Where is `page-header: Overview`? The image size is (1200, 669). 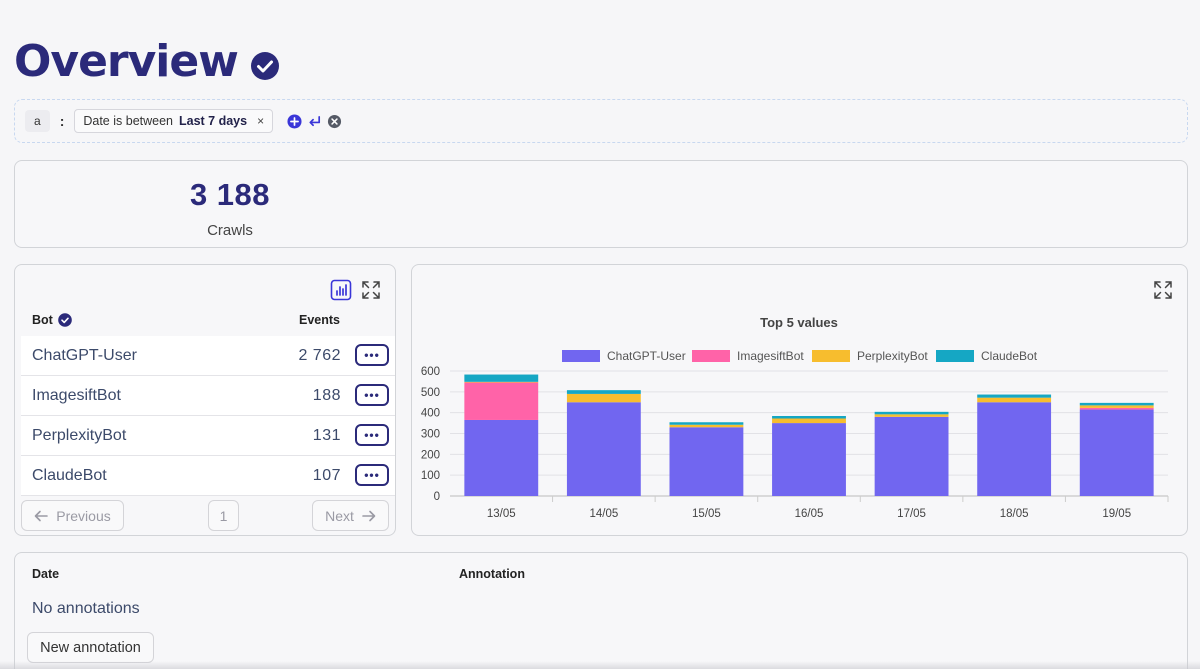
page-header: Overview is located at coordinates (147, 61).